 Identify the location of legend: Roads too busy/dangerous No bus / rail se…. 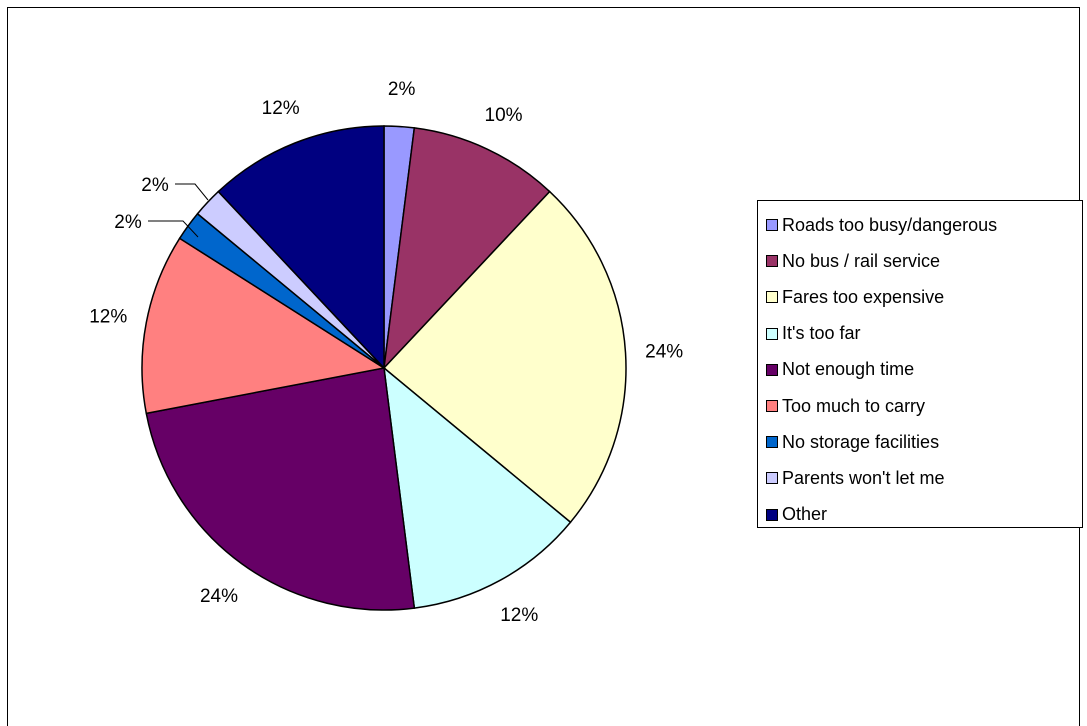
(920, 364).